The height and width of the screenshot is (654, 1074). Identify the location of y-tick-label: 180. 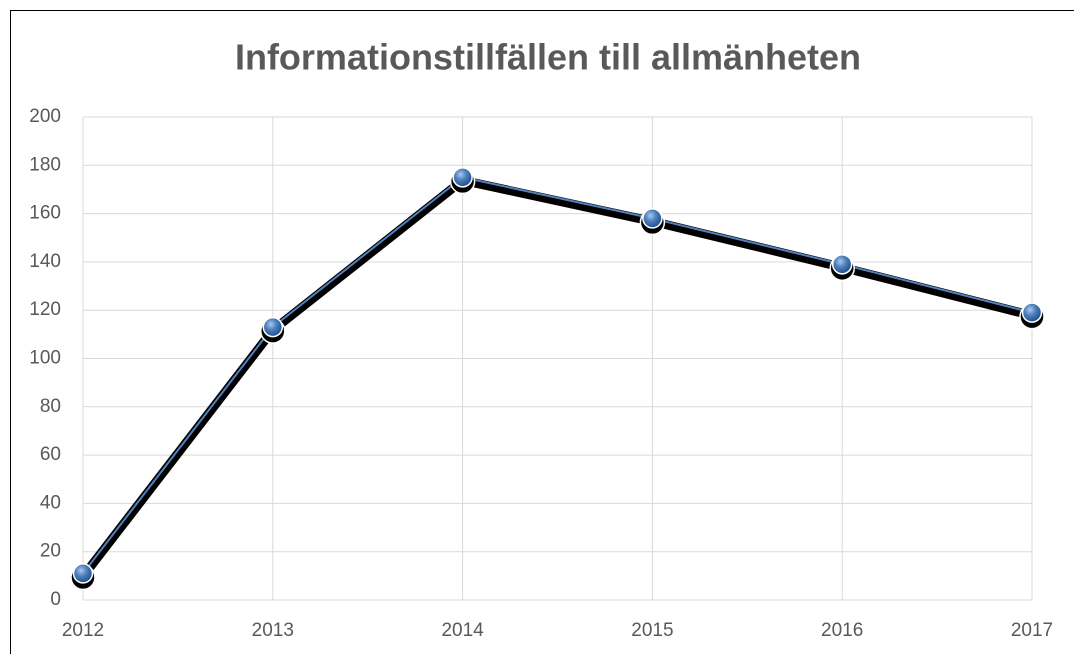
(45, 164).